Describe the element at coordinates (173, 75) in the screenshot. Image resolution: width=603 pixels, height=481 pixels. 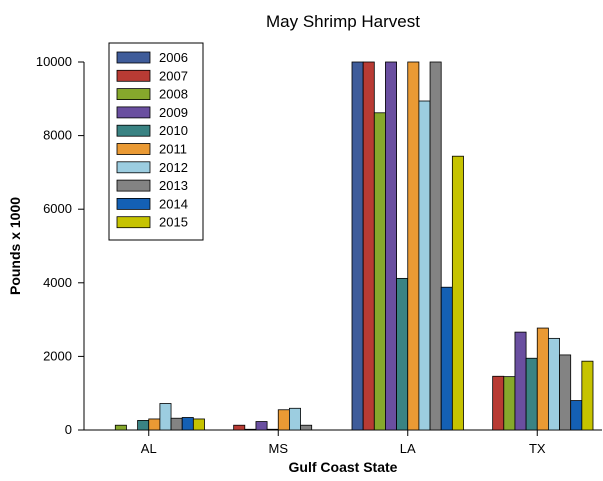
I see `legend-label-2007: 2007` at that location.